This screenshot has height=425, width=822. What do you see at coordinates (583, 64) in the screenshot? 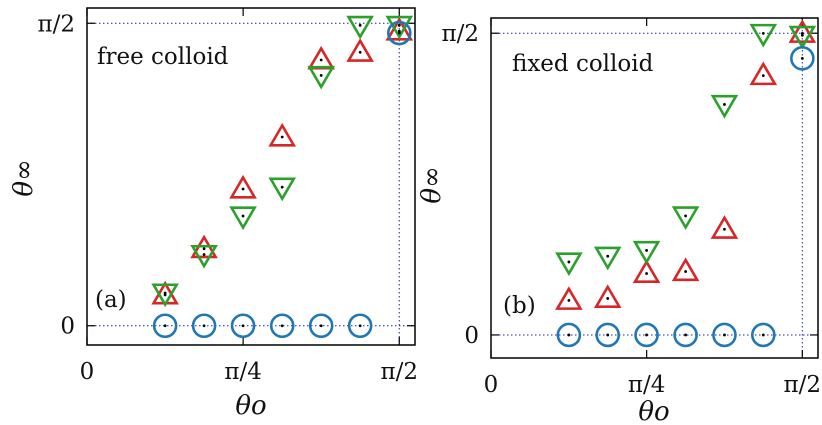
I see `panel-title: fixed colloid` at bounding box center [583, 64].